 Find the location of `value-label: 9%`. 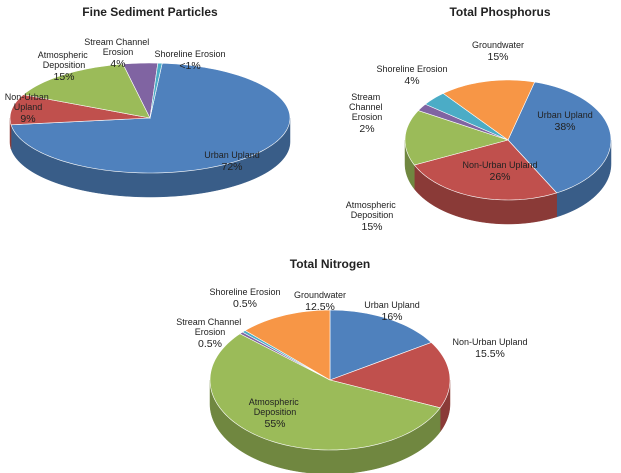

value-label: 9% is located at coordinates (27, 119).